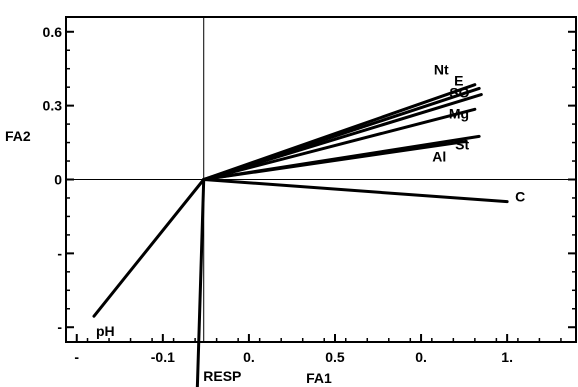 The width and height of the screenshot is (578, 387). I want to click on vector-label-al: Al, so click(439, 156).